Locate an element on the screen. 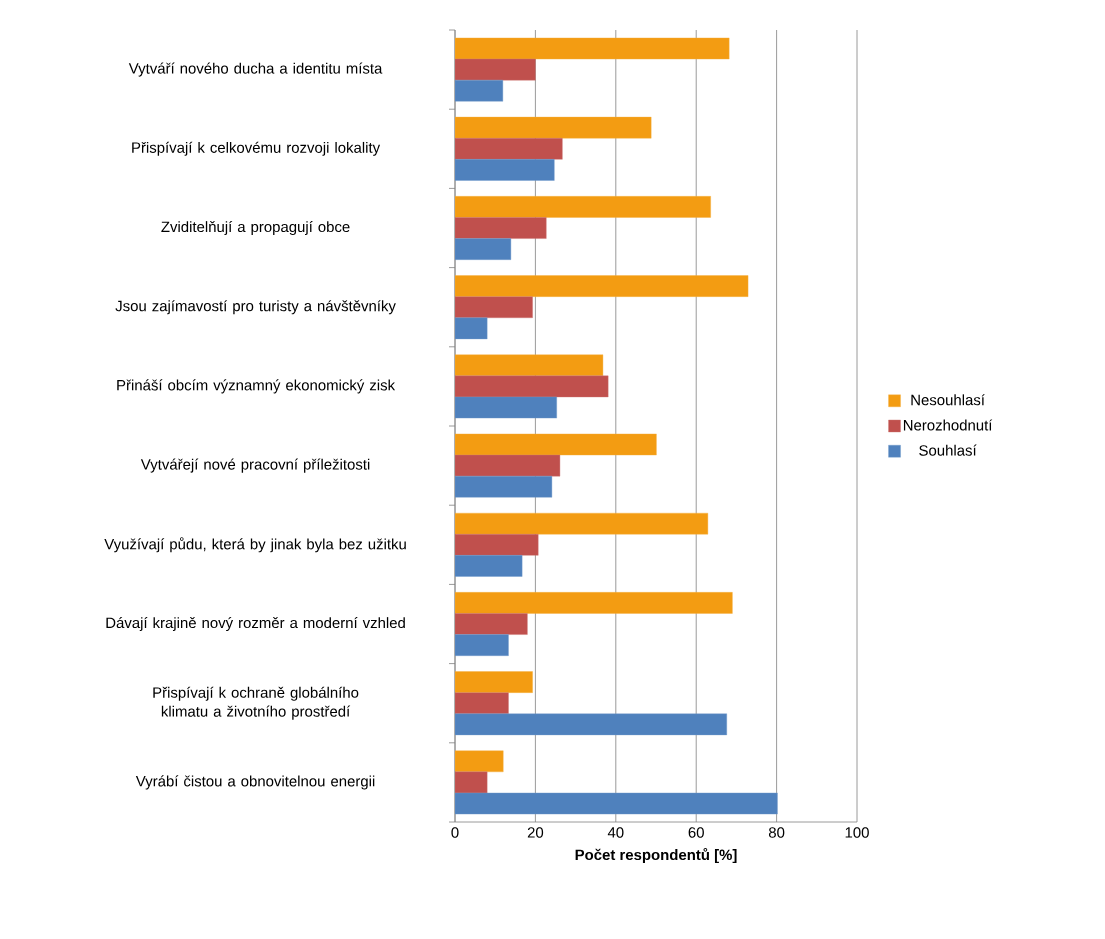 The height and width of the screenshot is (939, 1105). y-tick-label: Přispívají k celkovému rozvoji lokality is located at coordinates (256, 148).